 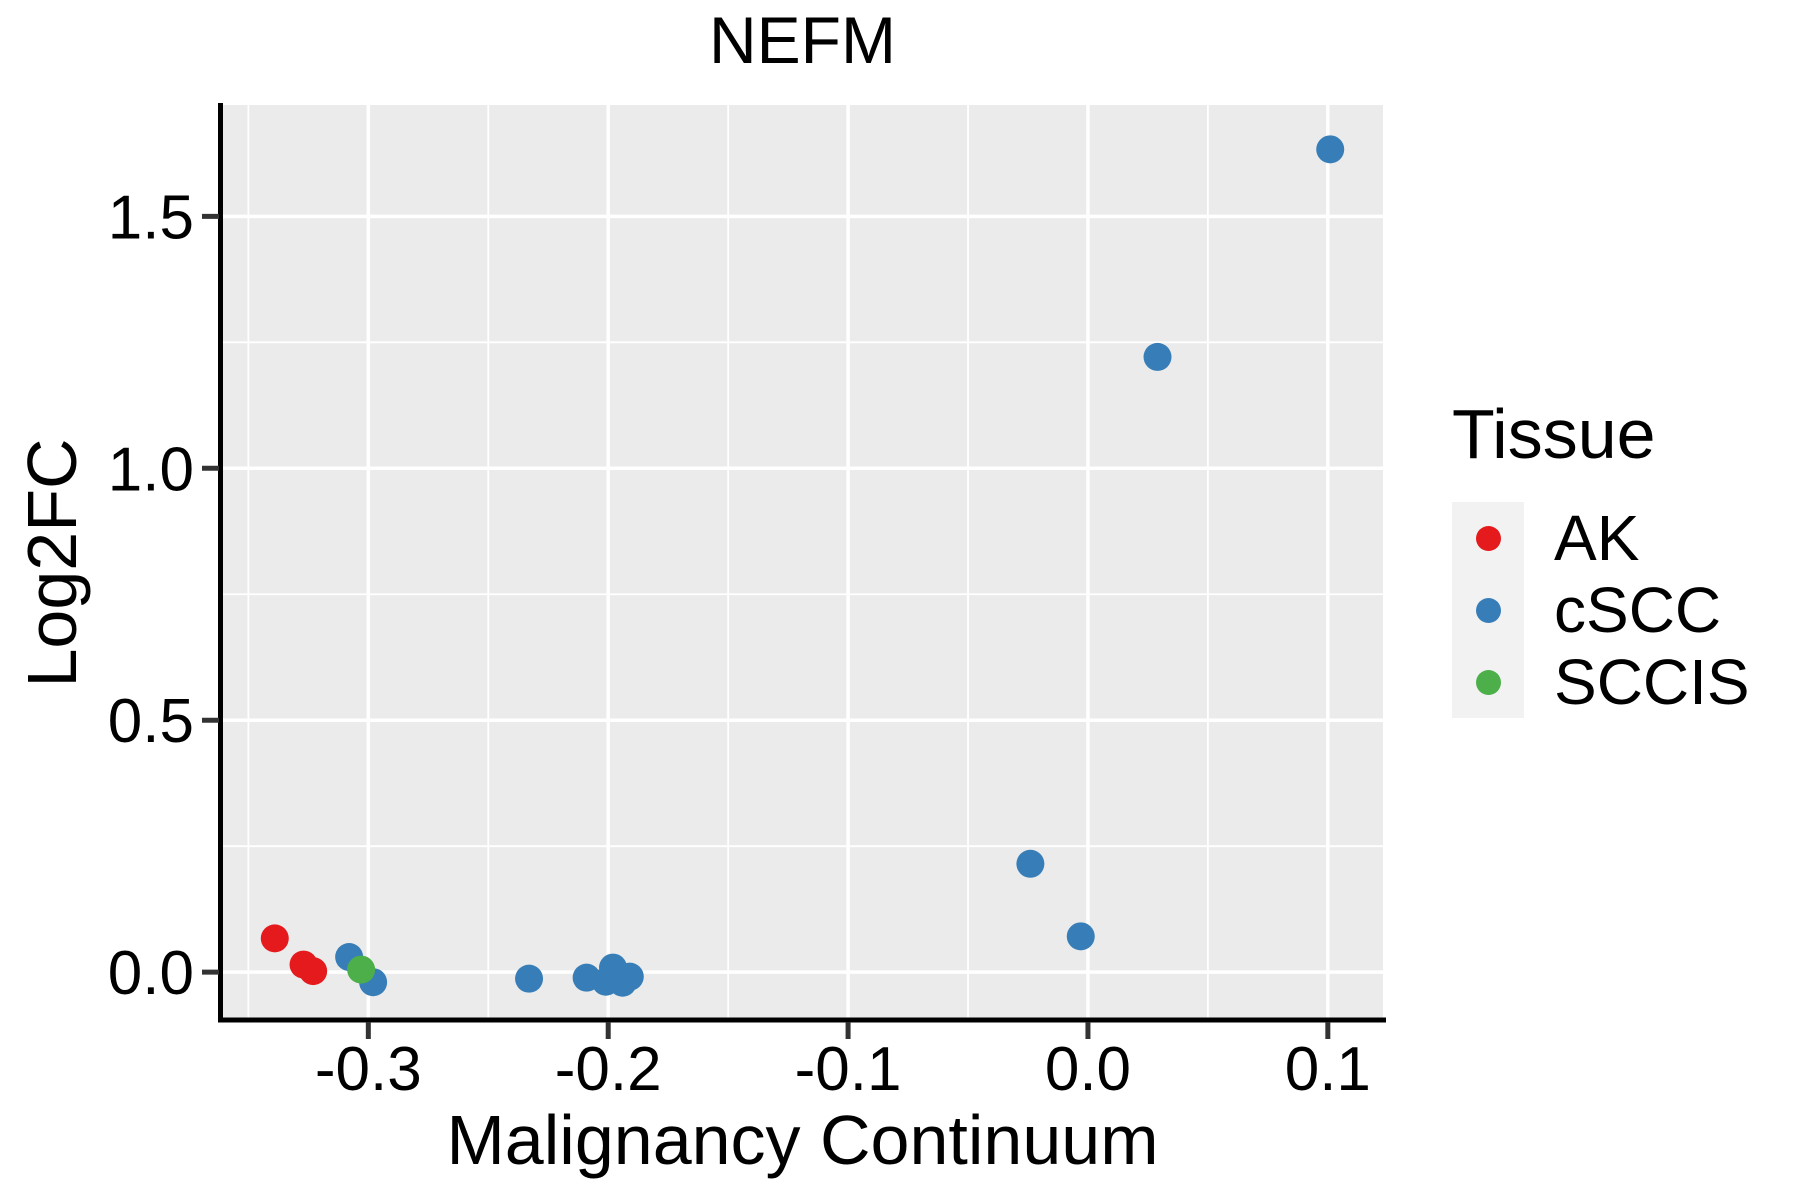 I want to click on y-tick-label: 0.0, so click(x=151, y=973).